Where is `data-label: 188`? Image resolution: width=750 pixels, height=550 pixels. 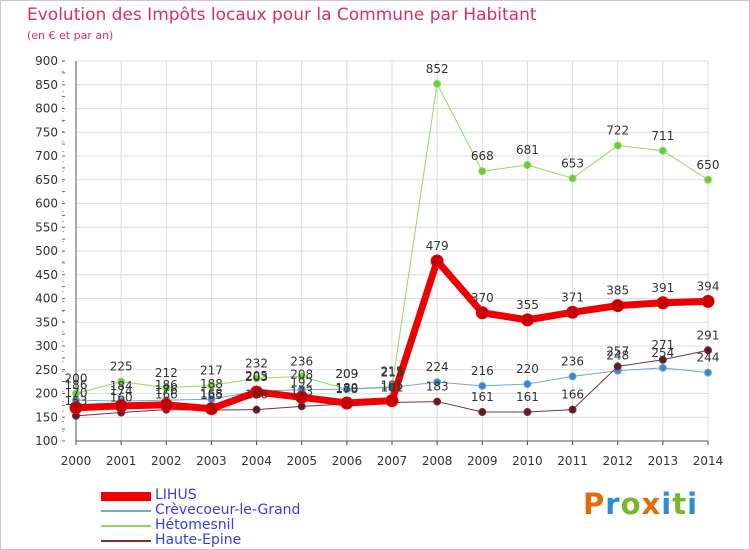
data-label: 188 is located at coordinates (211, 384).